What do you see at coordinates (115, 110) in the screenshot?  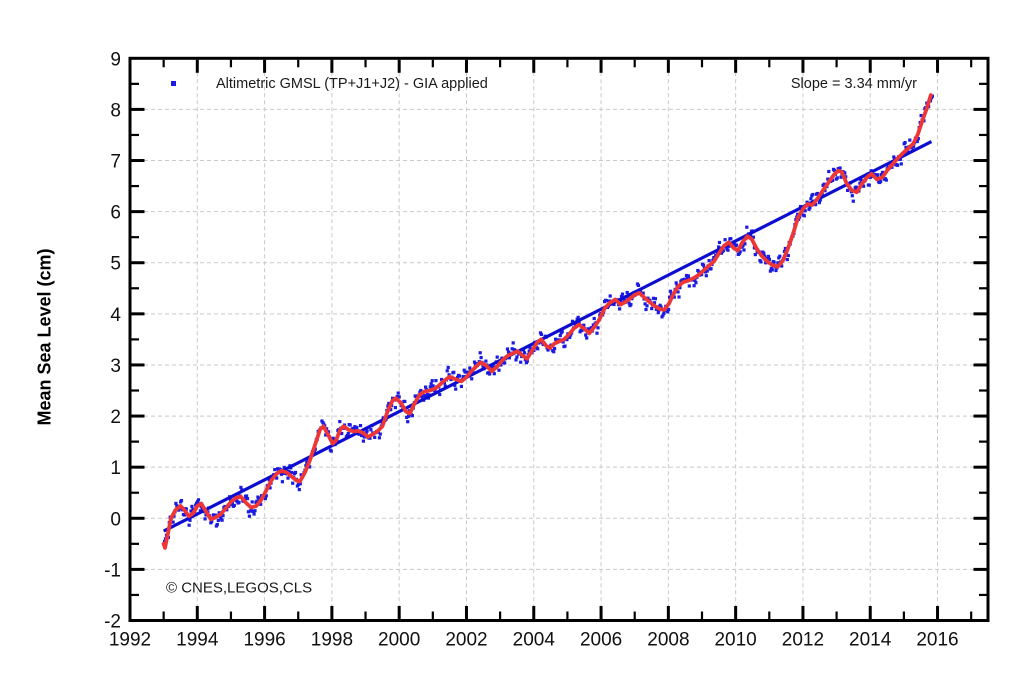 I see `svg-text: 8` at bounding box center [115, 110].